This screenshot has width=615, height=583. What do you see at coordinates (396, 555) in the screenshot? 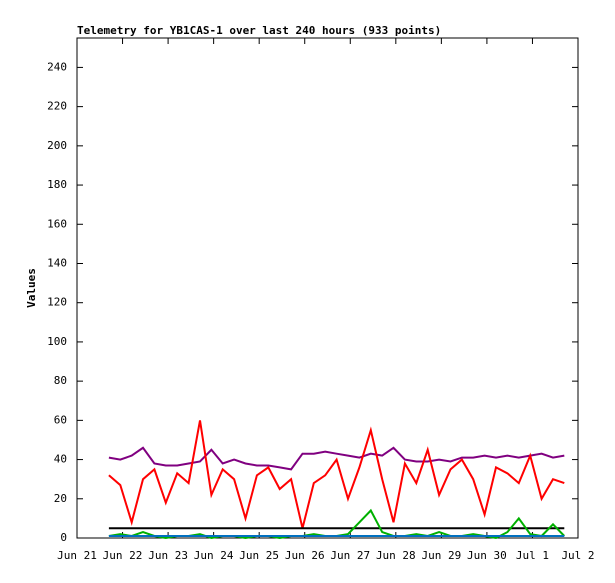
I see `x-tick-label: Jun 28` at bounding box center [396, 555].